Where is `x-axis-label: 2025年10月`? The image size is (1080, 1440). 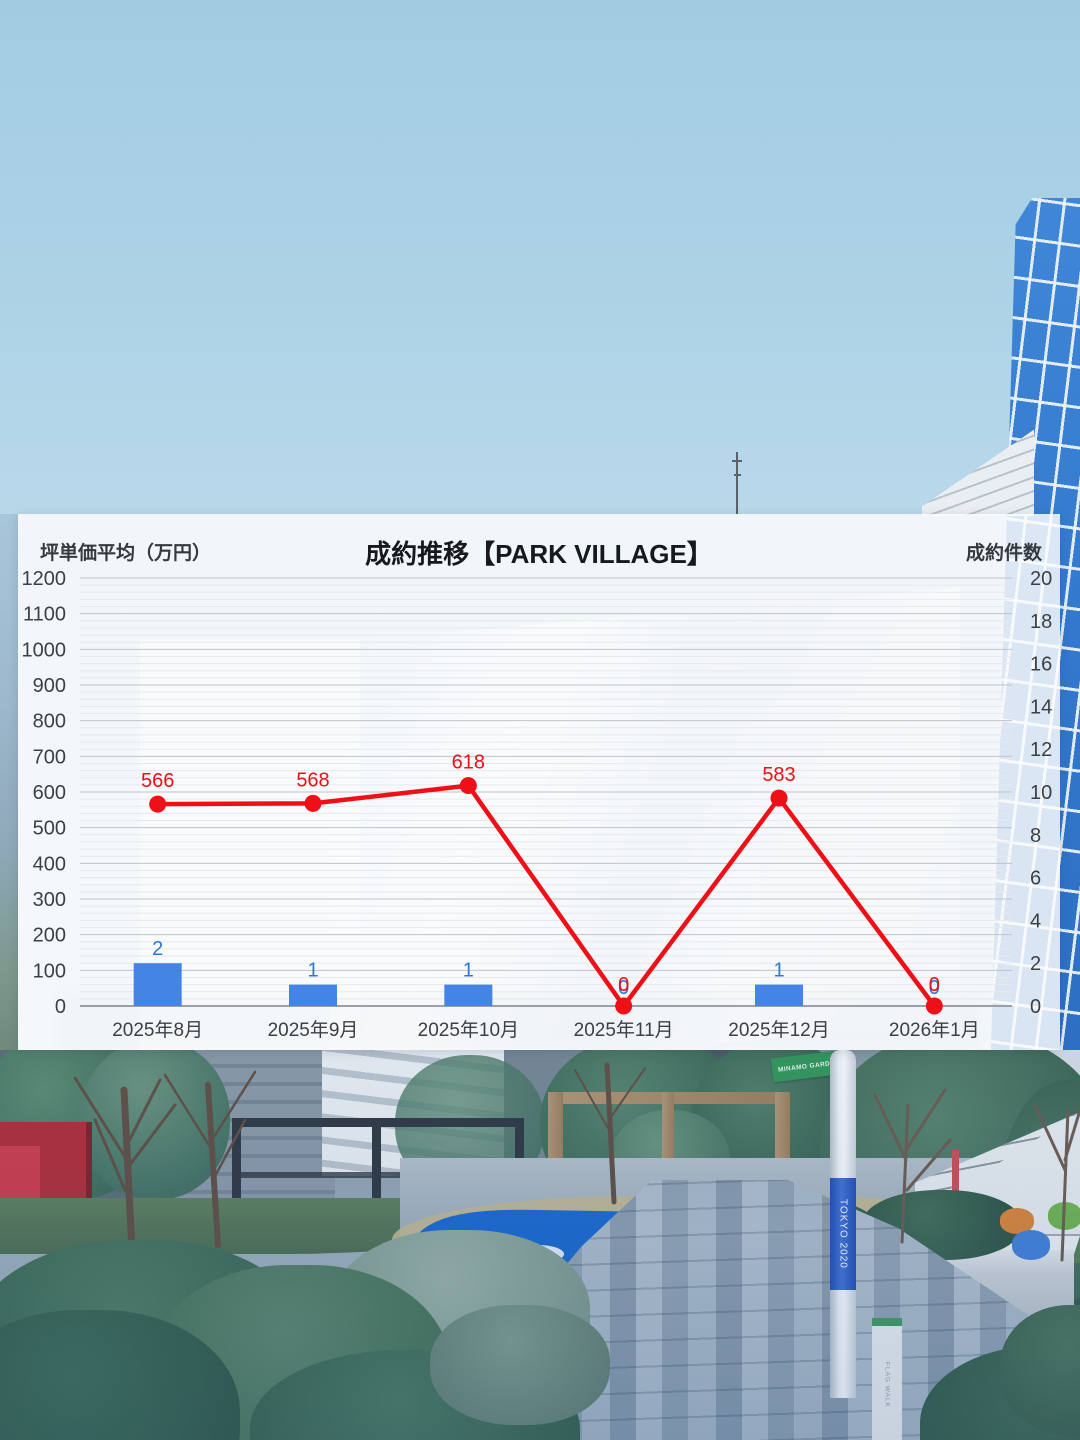
x-axis-label: 2025年10月 is located at coordinates (468, 1030).